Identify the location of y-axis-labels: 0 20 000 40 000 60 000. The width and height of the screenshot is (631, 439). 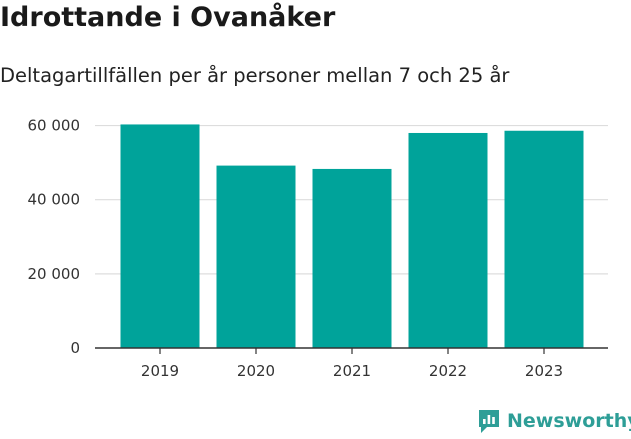
(54, 237).